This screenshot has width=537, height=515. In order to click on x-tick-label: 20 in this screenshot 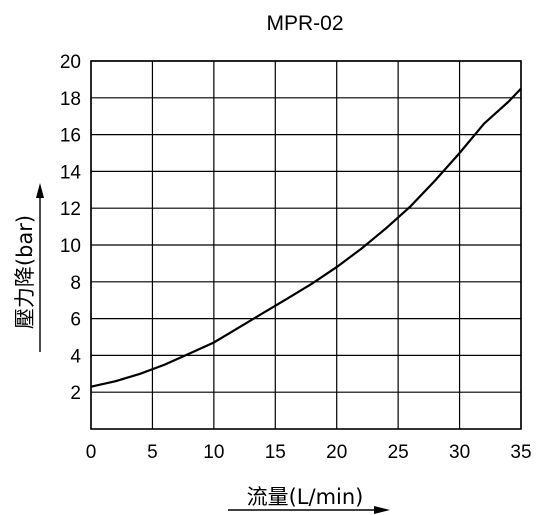, I will do `click(336, 452)`.